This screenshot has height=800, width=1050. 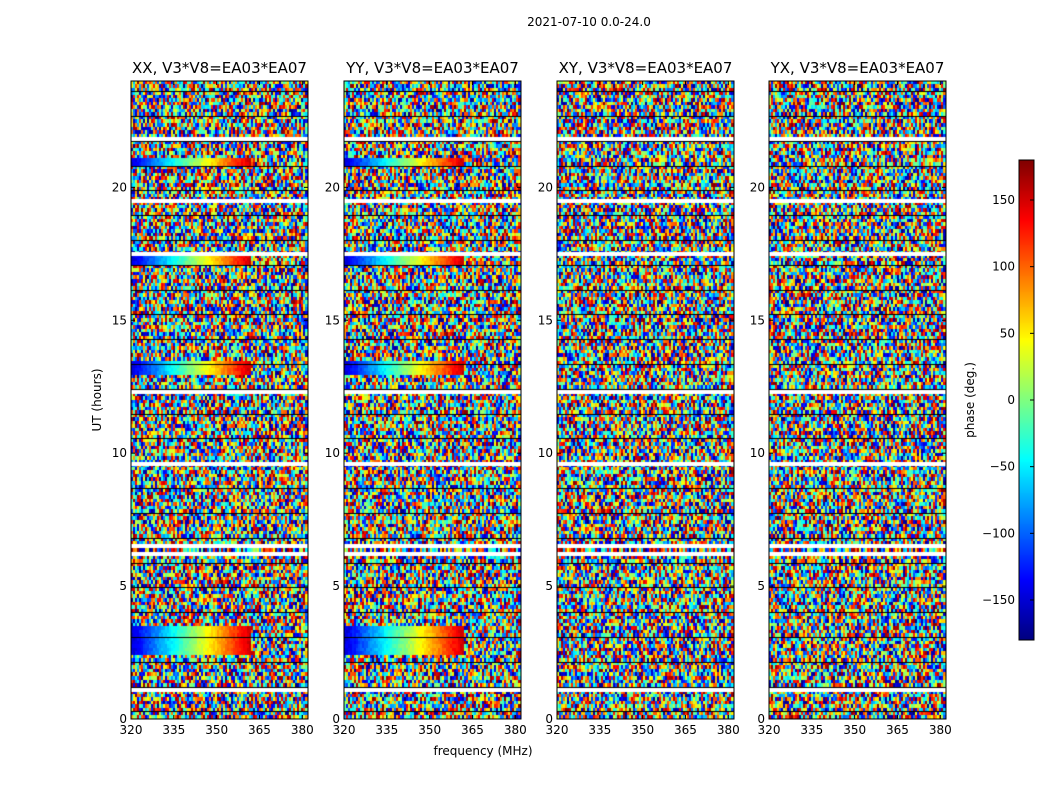 What do you see at coordinates (1011, 400) in the screenshot?
I see `colorbar-tick-label: 0` at bounding box center [1011, 400].